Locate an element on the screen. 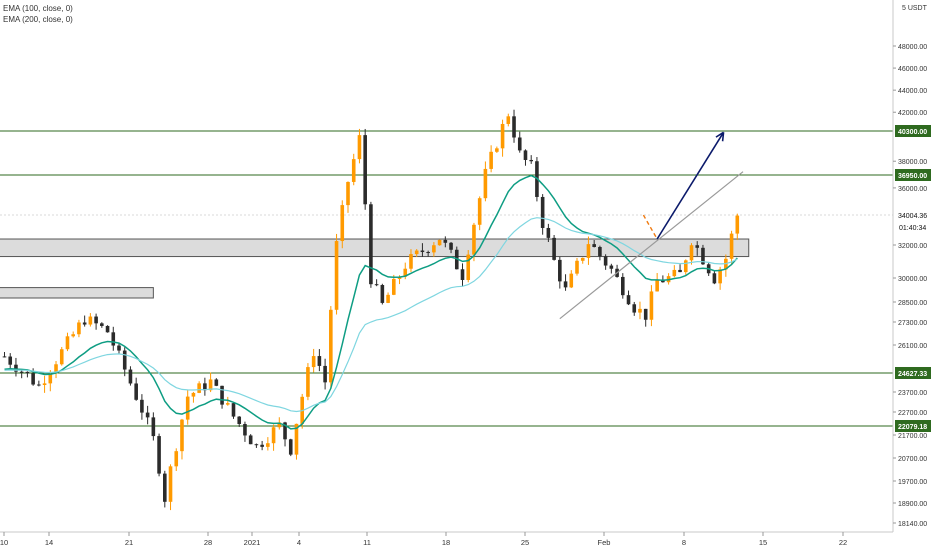 The height and width of the screenshot is (555, 932). price-axis-bg is located at coordinates (912, 275).